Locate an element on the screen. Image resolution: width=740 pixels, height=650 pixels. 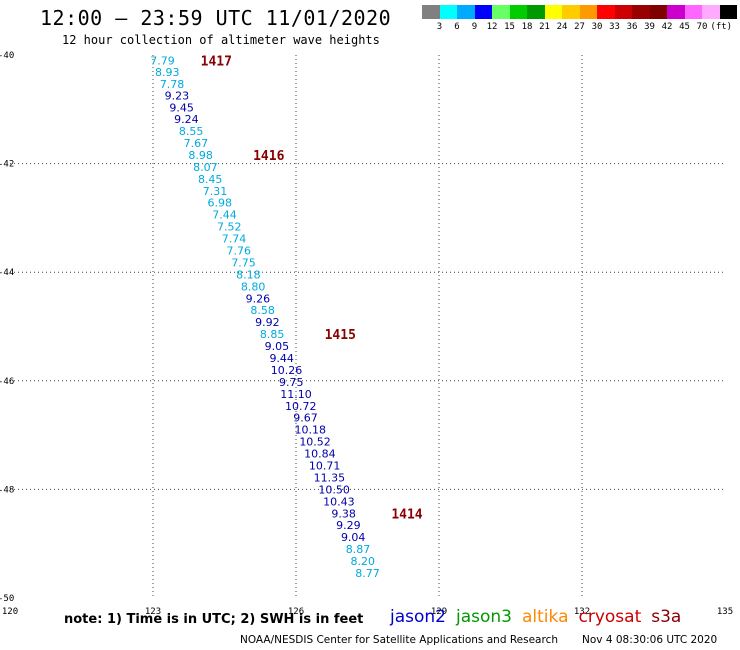
wave-height-value: 10.50 is located at coordinates (334, 489).